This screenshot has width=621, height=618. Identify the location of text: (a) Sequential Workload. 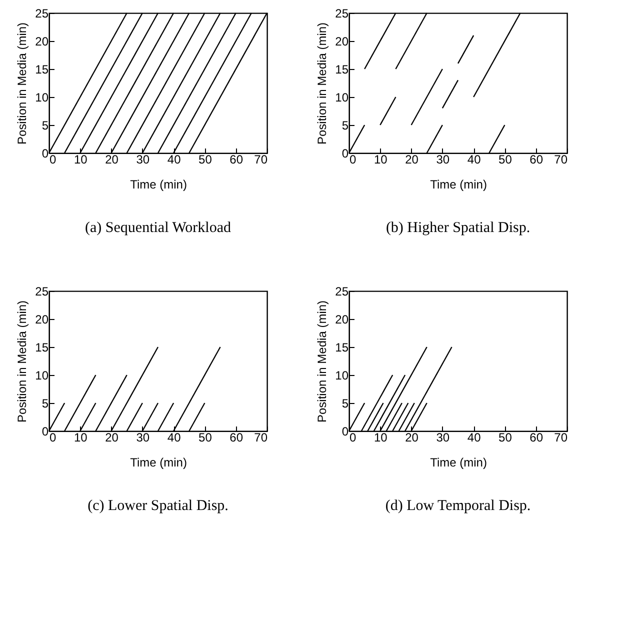
(158, 228).